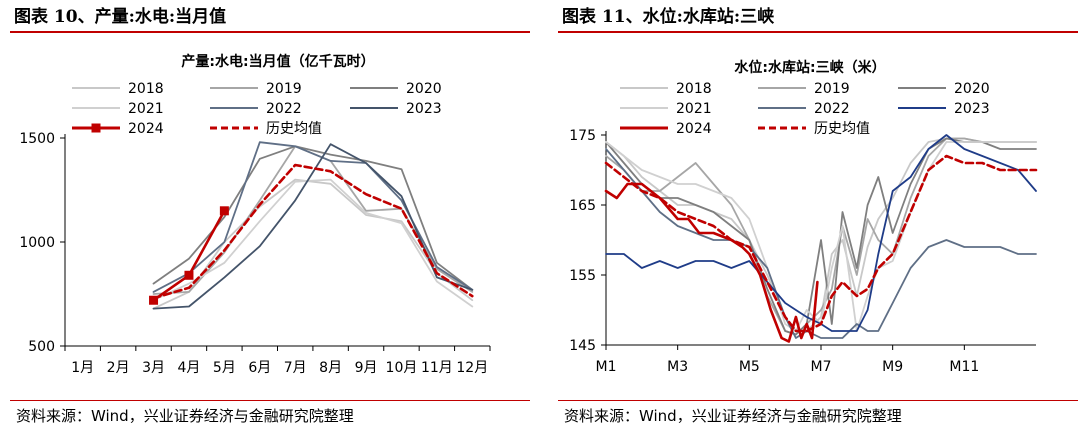 The height and width of the screenshot is (430, 1080). I want to click on y-tick-label-1500: 1500, so click(37, 139).